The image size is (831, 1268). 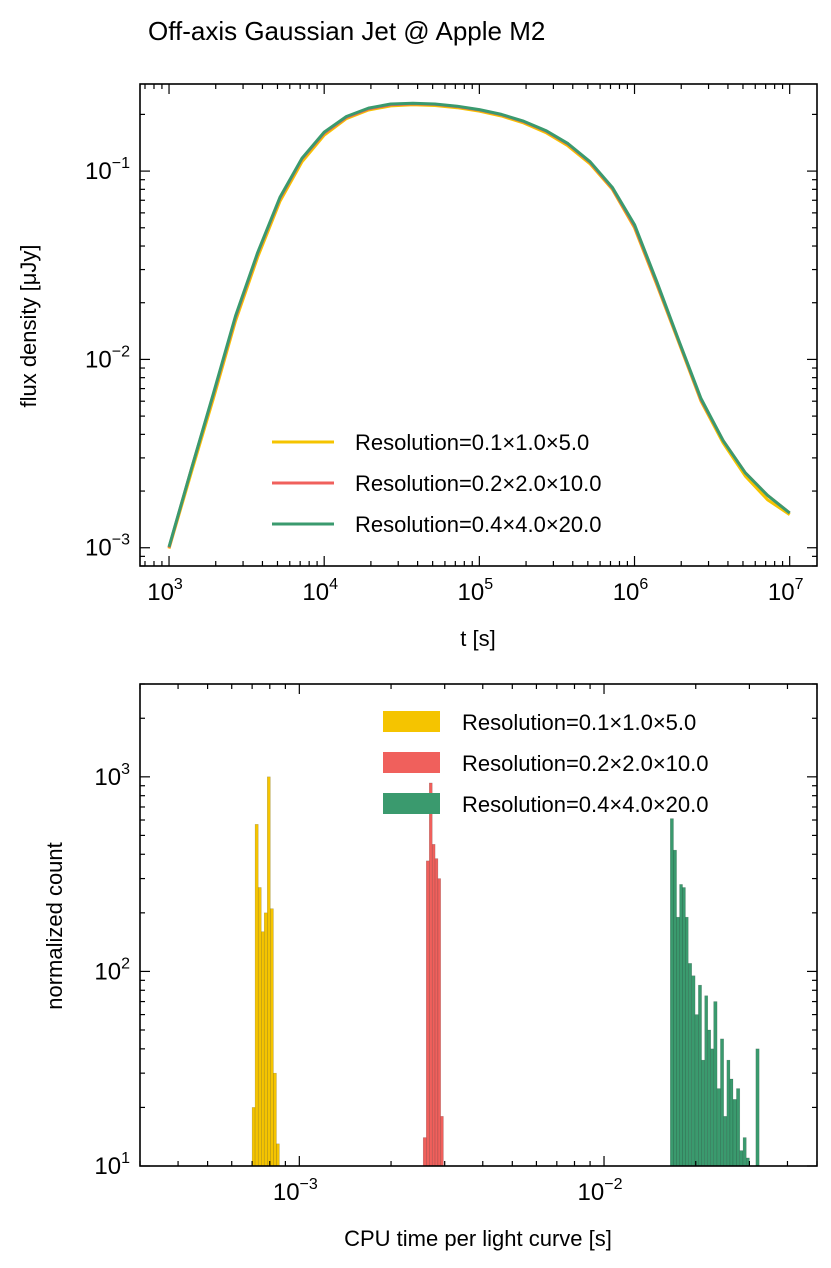 What do you see at coordinates (112, 776) in the screenshot?
I see `bottom-y-tick-label: 10³` at bounding box center [112, 776].